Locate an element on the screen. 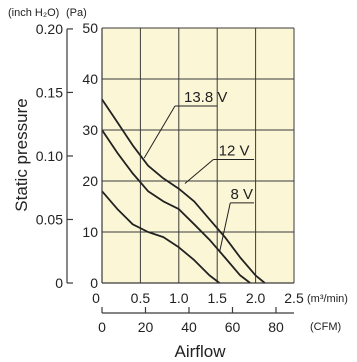 This screenshot has width=357, height=362. x-tick-label-m3min: 0.5 is located at coordinates (141, 298).